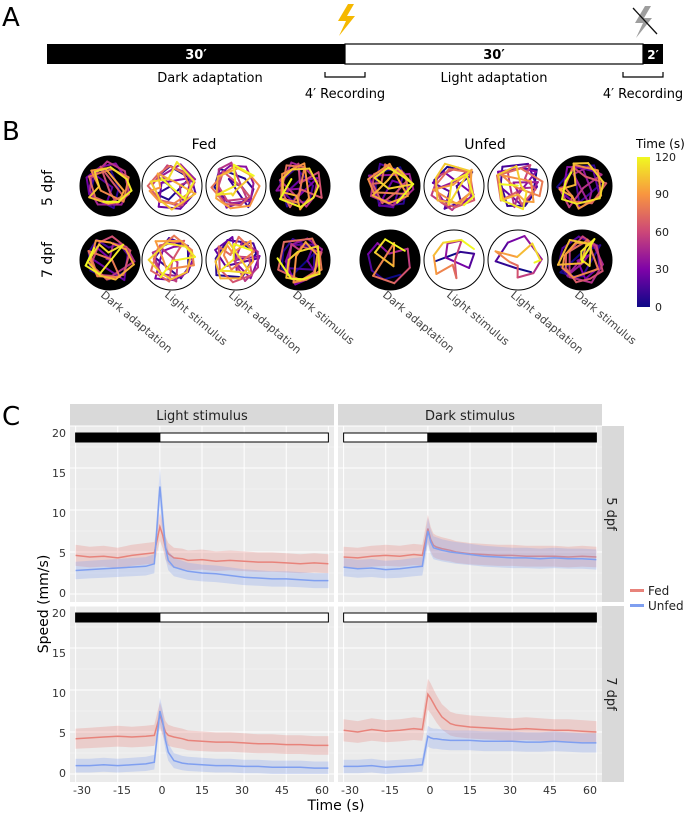 Image resolution: width=685 pixels, height=816 pixels. What do you see at coordinates (494, 78) in the screenshot?
I see `light-adaptation-label: Light adaptation` at bounding box center [494, 78].